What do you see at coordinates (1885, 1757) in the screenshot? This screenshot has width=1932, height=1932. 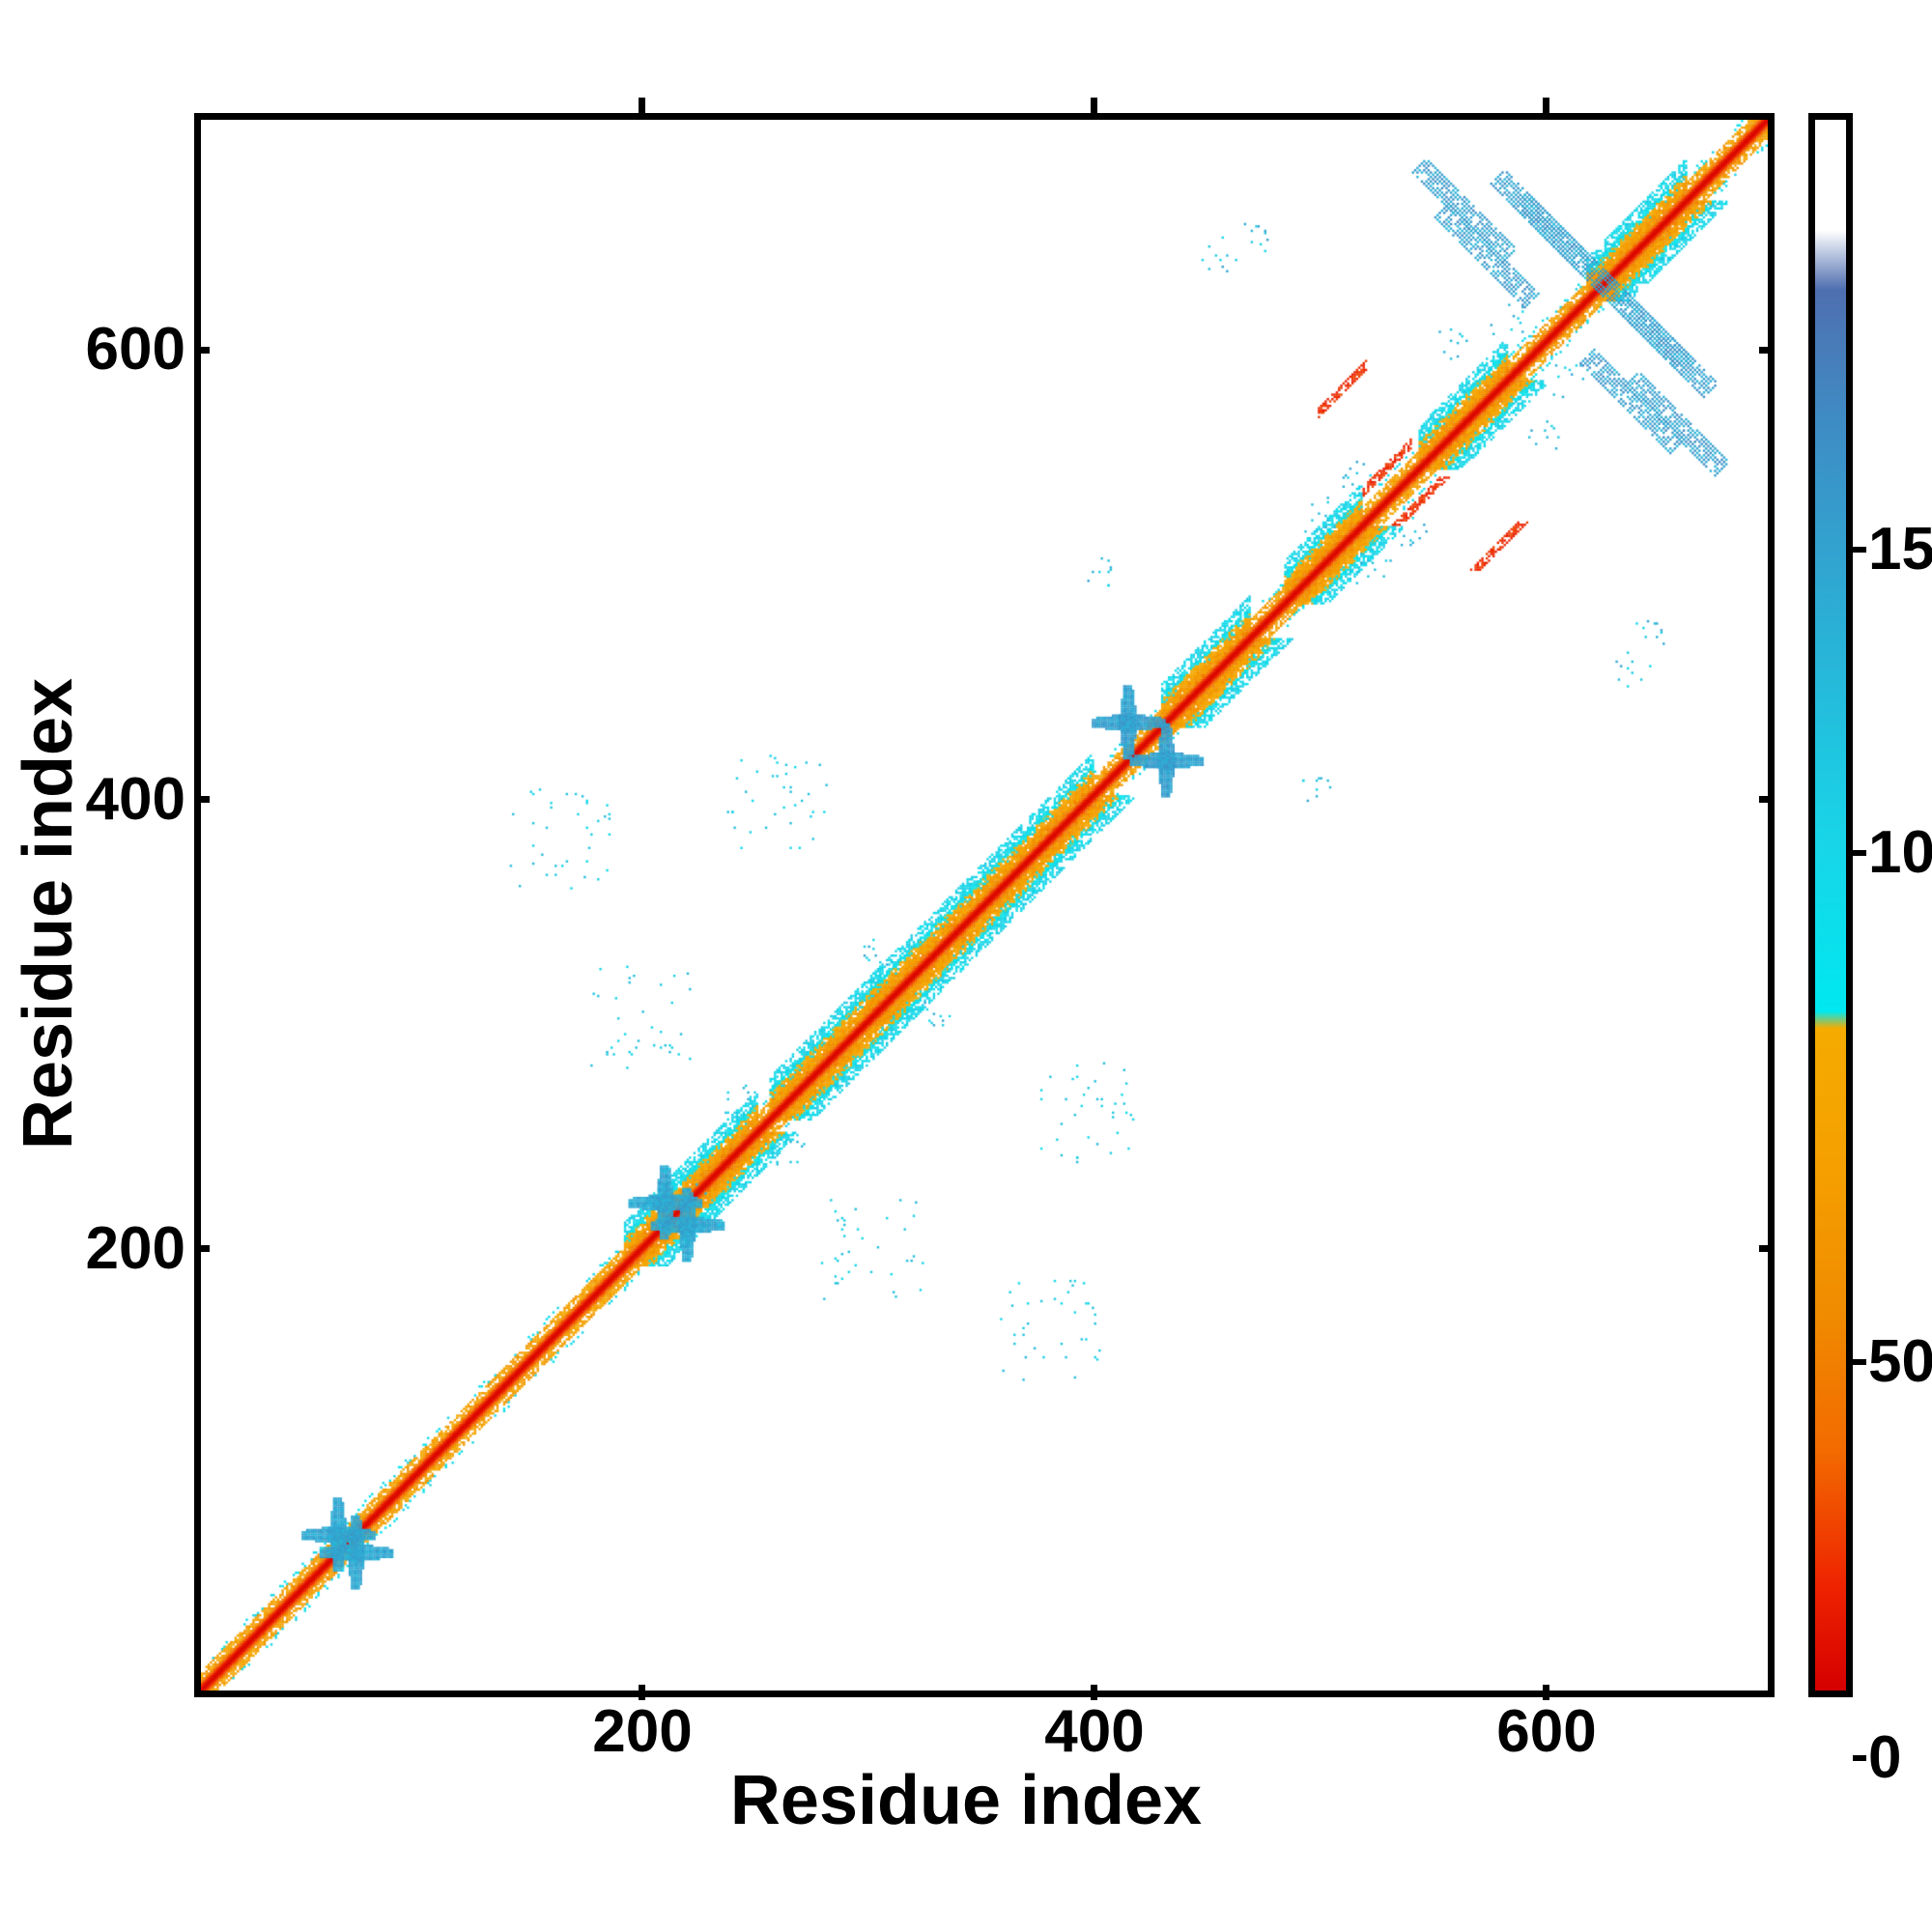 I see `colorbar-tick-label-0: 0` at bounding box center [1885, 1757].